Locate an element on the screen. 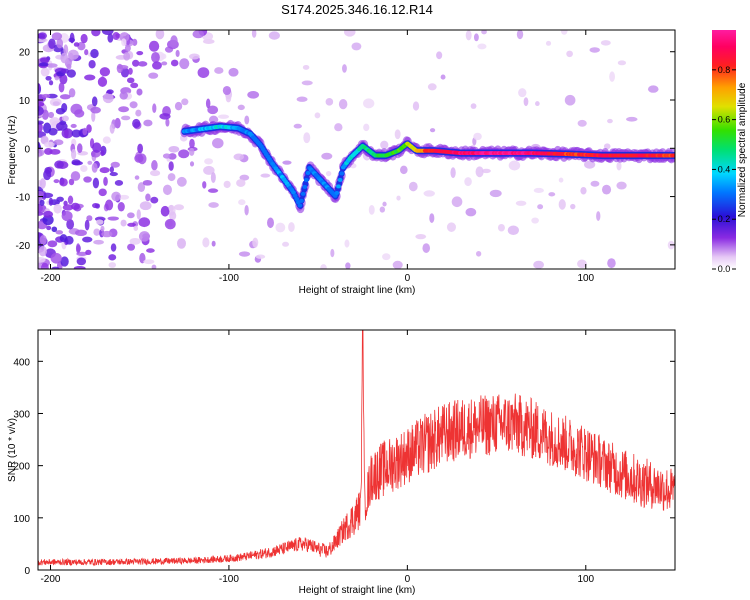 The image size is (750, 600). colorbar-tick-label: 0.2 is located at coordinates (724, 219).